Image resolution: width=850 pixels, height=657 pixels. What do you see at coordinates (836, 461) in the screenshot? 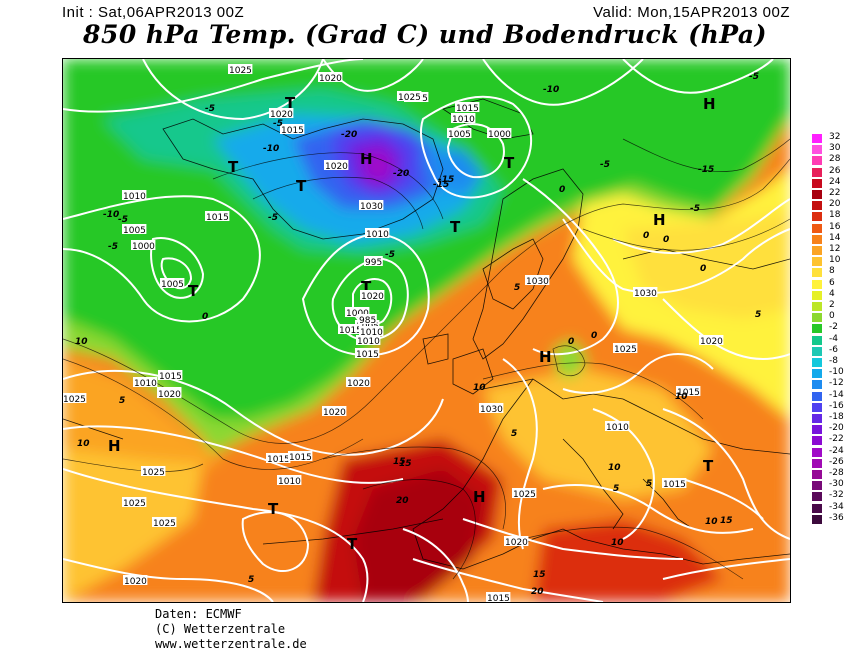
I see `legend-label: -26` at bounding box center [836, 461].